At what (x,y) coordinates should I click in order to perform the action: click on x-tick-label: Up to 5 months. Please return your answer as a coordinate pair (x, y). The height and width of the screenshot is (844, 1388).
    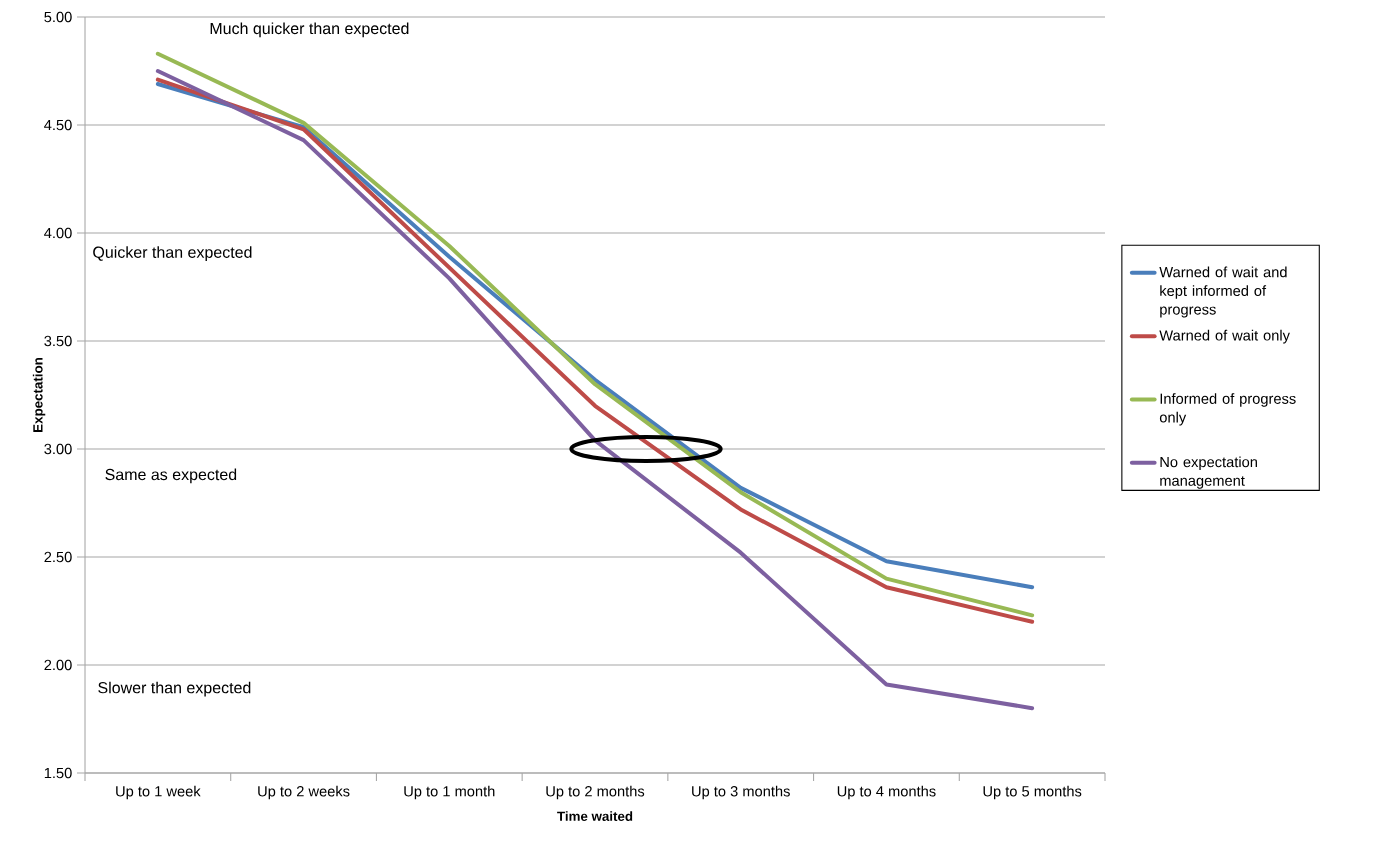
    Looking at the image, I should click on (1032, 792).